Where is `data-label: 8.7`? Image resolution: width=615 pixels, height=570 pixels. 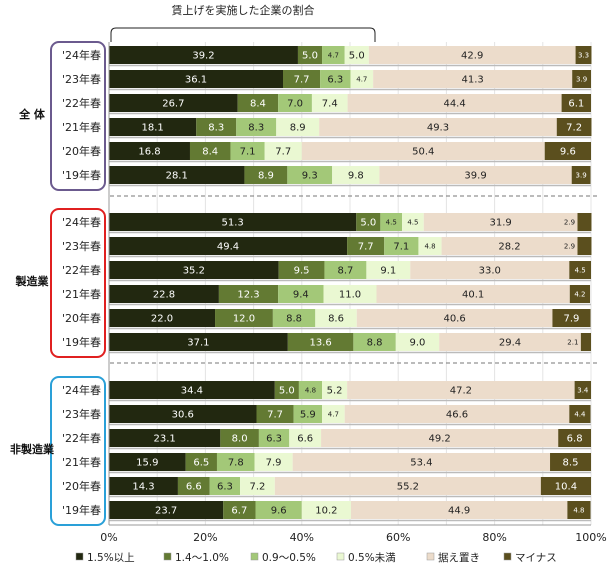 data-label: 8.7 is located at coordinates (345, 271).